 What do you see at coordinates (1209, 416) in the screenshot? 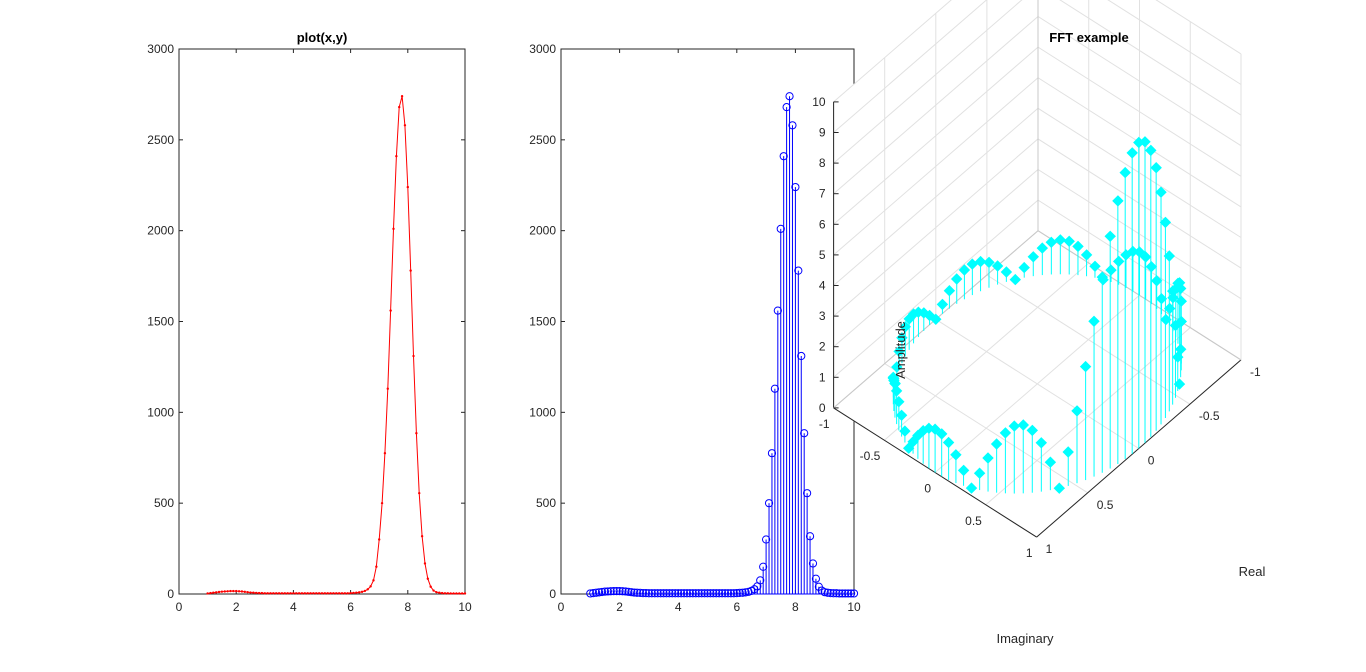
I see `real-axis-tick-label: -0.5` at bounding box center [1209, 416].